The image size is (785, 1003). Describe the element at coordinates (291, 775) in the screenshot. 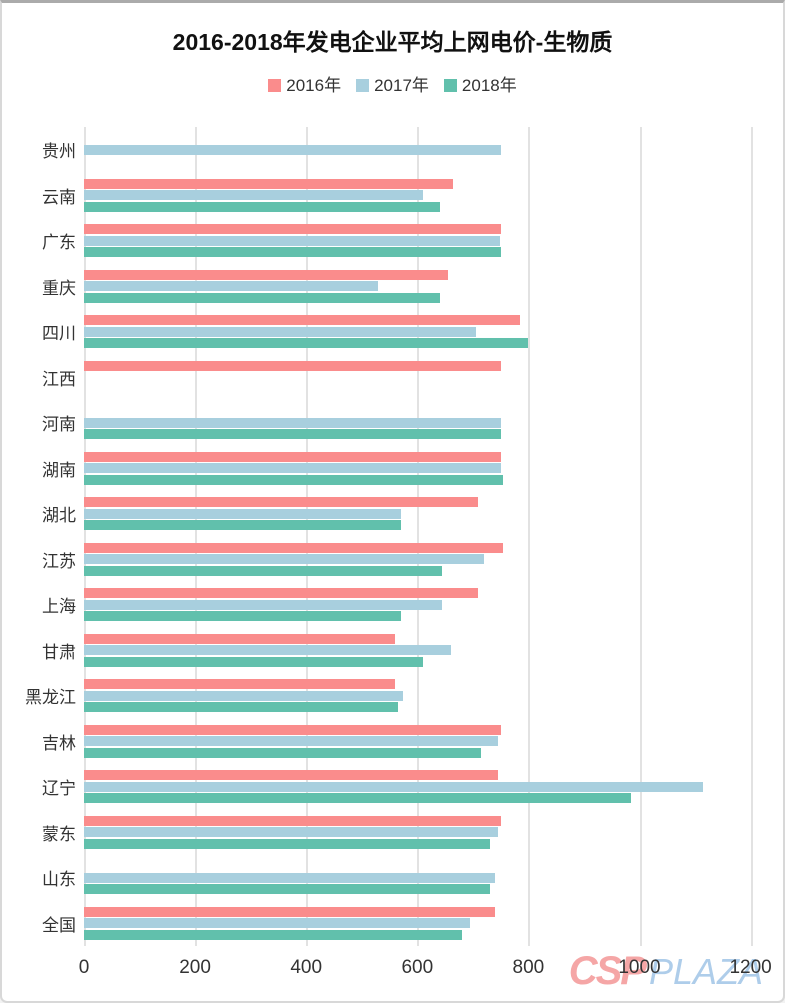

I see `bar-2016年-辽宁` at that location.